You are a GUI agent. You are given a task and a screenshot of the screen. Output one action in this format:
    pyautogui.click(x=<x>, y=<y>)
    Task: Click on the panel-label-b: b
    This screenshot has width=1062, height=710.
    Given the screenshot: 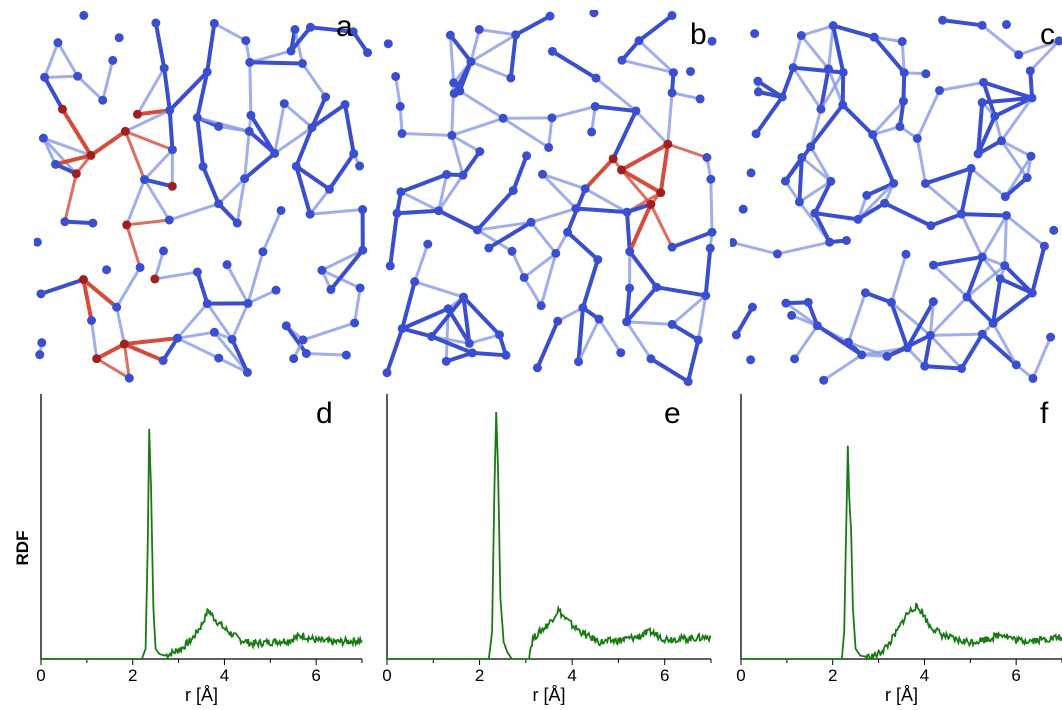 What is the action you would take?
    pyautogui.click(x=698, y=34)
    